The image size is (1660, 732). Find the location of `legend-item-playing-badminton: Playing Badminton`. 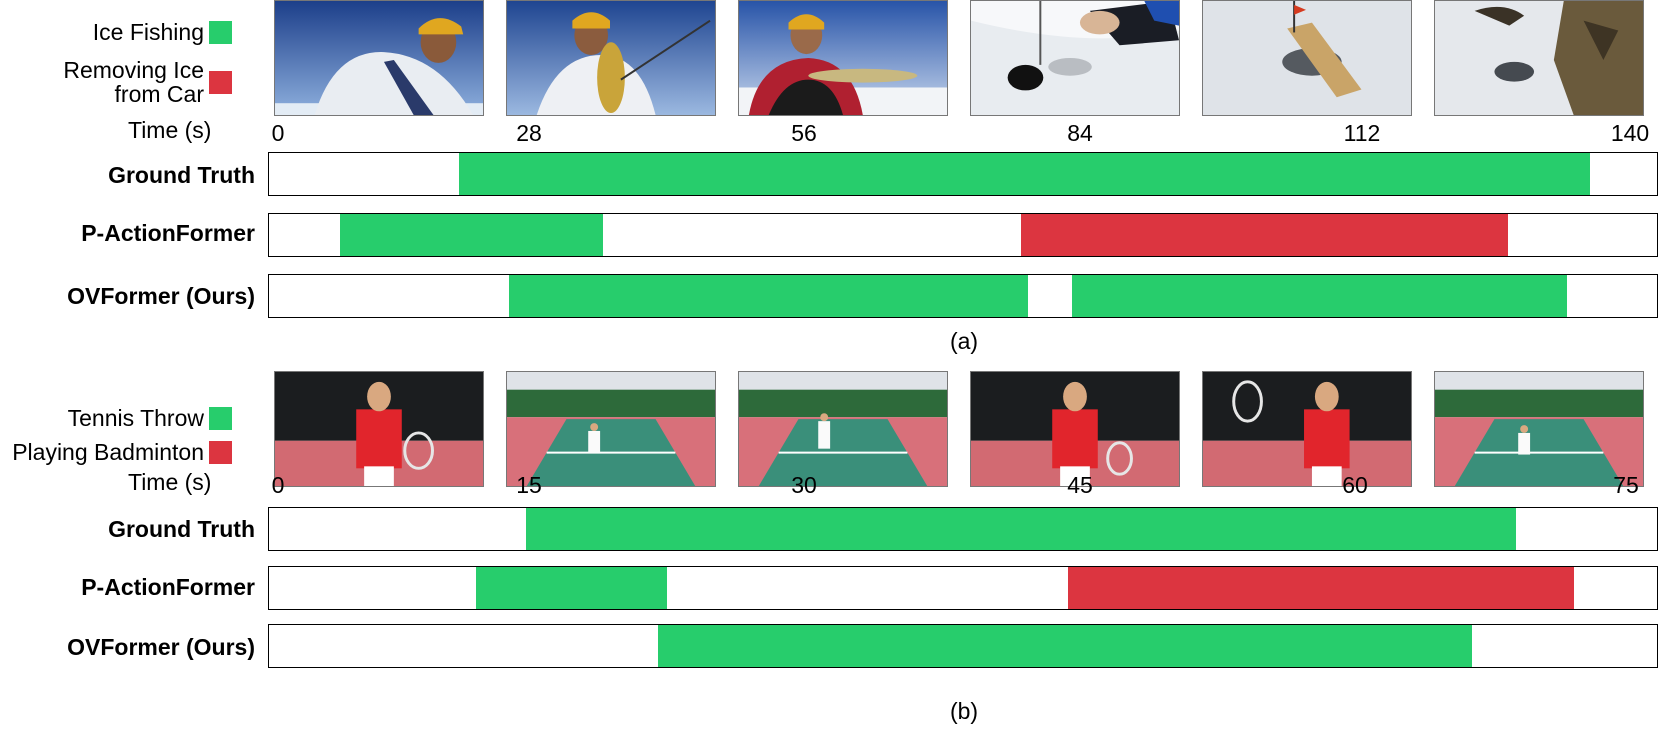

legend-item-playing-badminton: Playing Badminton is located at coordinates (122, 452).